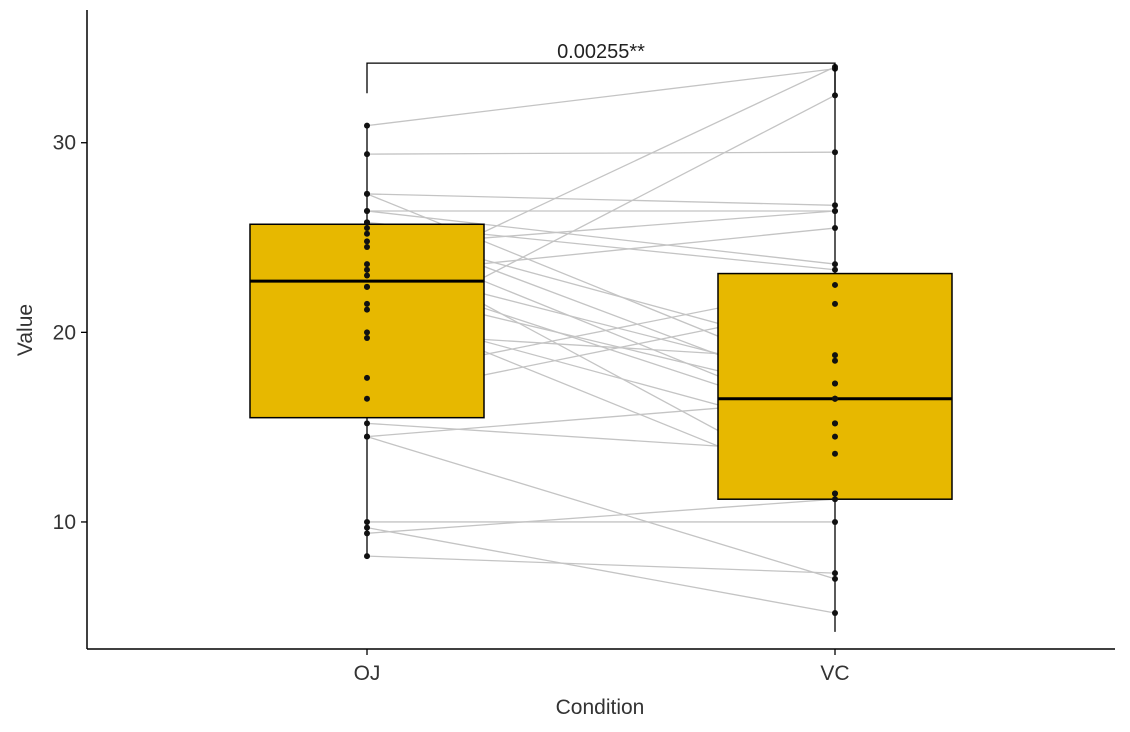  I want to click on y-tick-label: 30, so click(64, 143).